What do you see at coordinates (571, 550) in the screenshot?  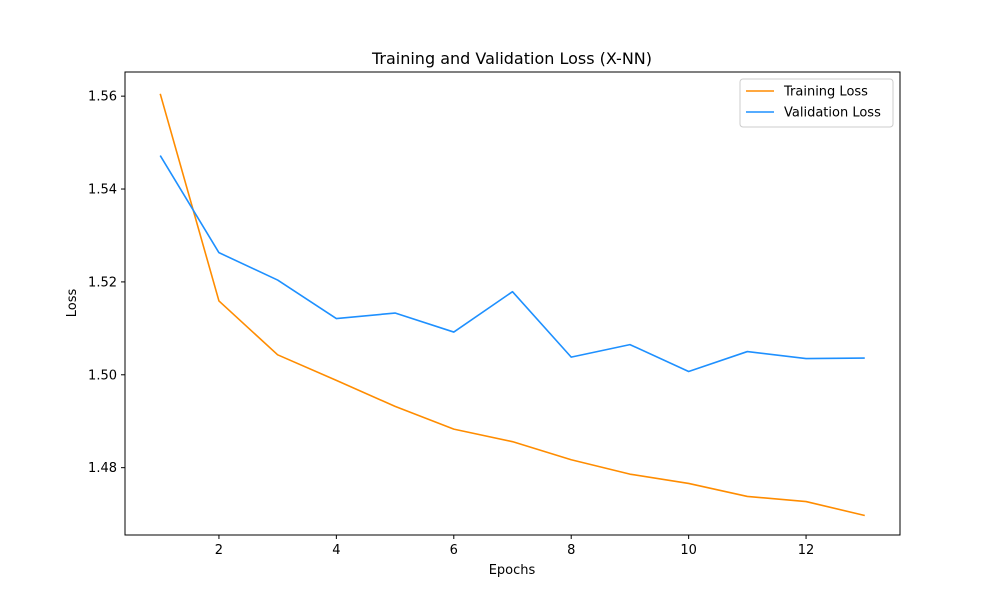 I see `x-tick-label: 8` at bounding box center [571, 550].